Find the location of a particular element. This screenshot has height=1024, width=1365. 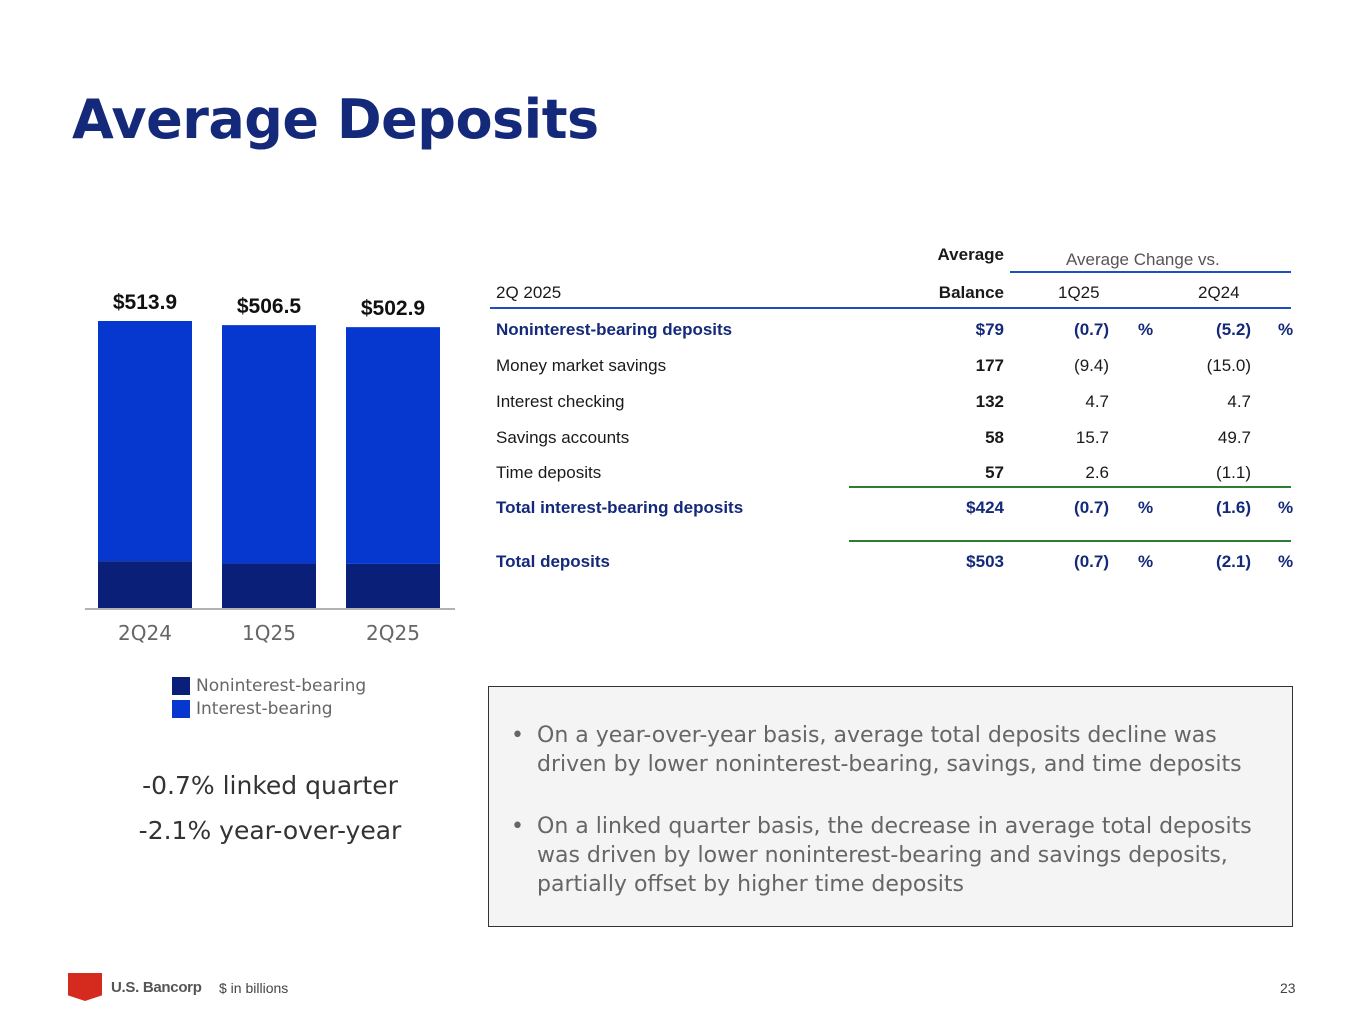

subtotal-rule is located at coordinates (1070, 487).